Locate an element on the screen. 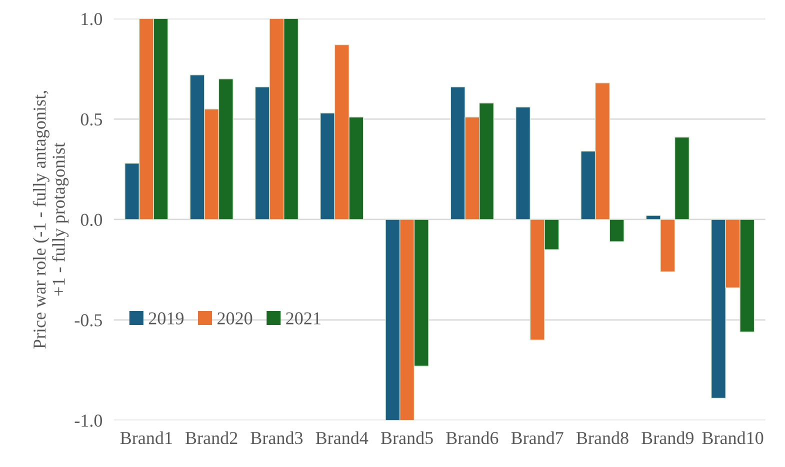 The image size is (785, 467). x-tick-label: Brand3 is located at coordinates (276, 437).